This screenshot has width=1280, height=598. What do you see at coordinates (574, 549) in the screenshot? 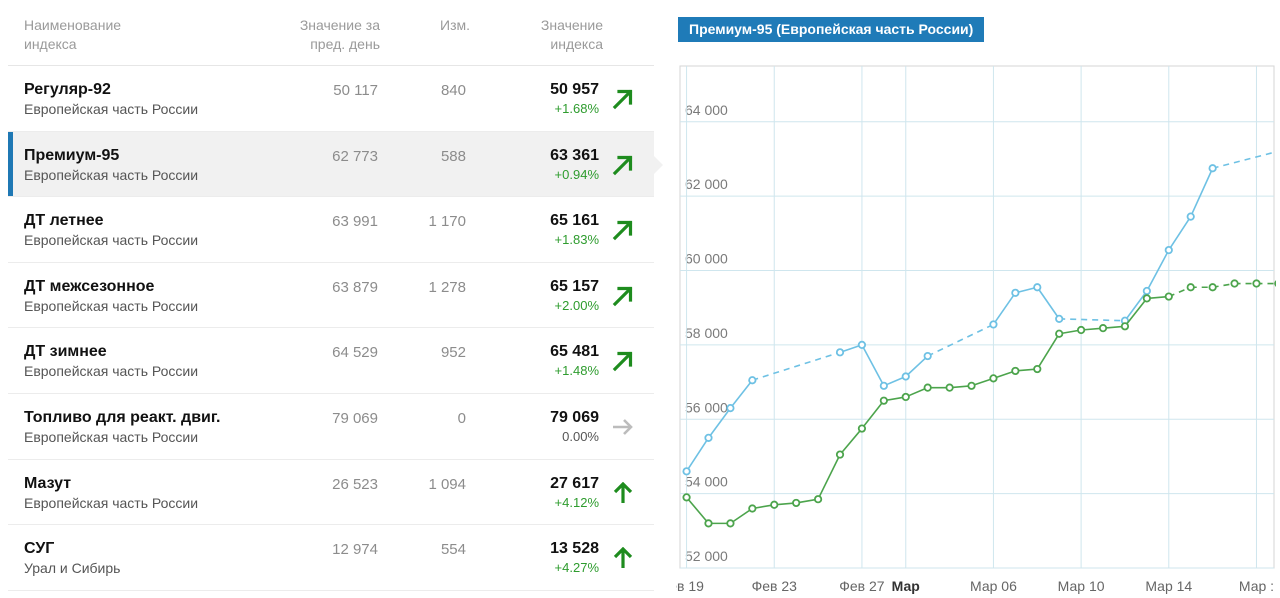
I see `row-index-value: 13 528` at bounding box center [574, 549].